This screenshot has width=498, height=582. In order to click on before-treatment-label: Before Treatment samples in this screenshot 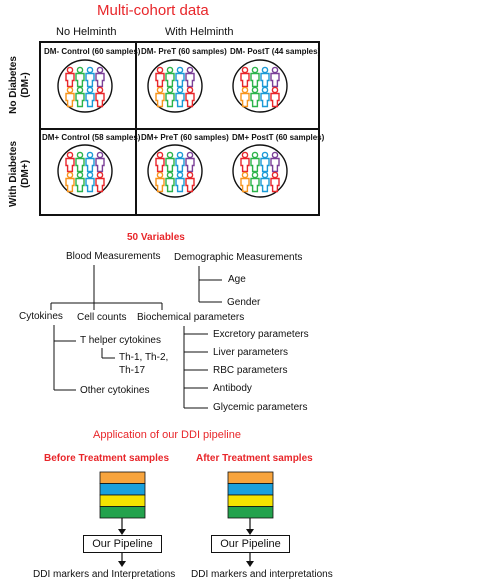, I will do `click(107, 458)`.